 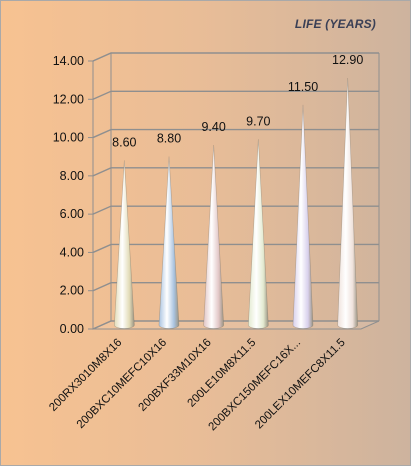 What do you see at coordinates (68, 99) in the screenshot?
I see `y-tick-label: 12.00` at bounding box center [68, 99].